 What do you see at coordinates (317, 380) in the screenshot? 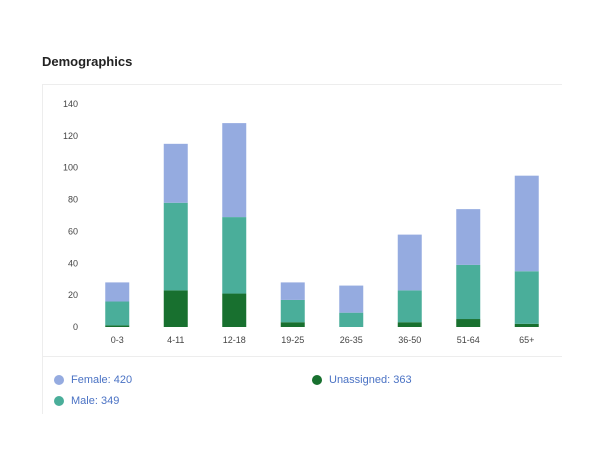
I see `legend-dot-unassigned` at bounding box center [317, 380].